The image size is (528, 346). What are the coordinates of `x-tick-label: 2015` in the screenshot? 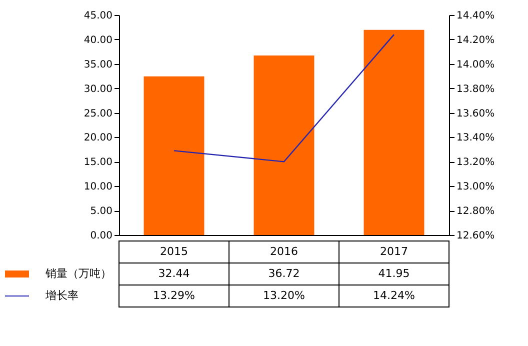 It's located at (174, 251).